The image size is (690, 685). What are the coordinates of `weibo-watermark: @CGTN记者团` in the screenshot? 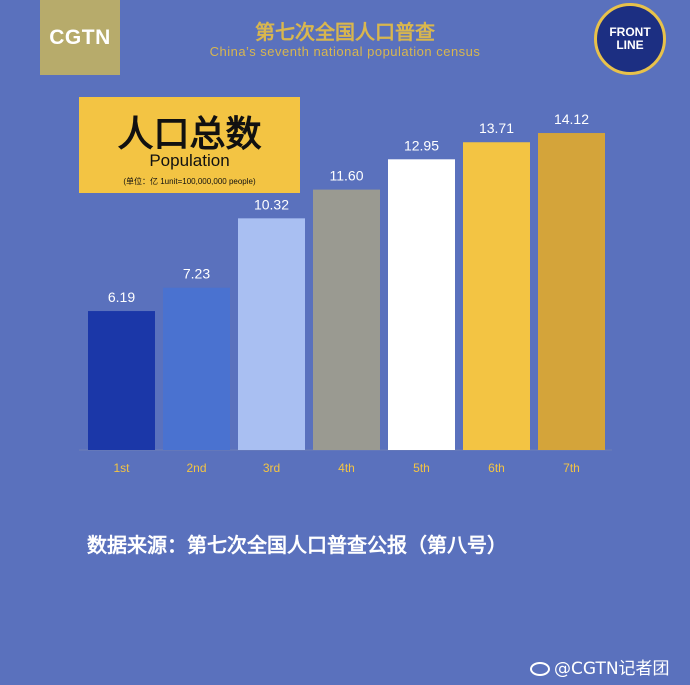 It's located at (600, 666).